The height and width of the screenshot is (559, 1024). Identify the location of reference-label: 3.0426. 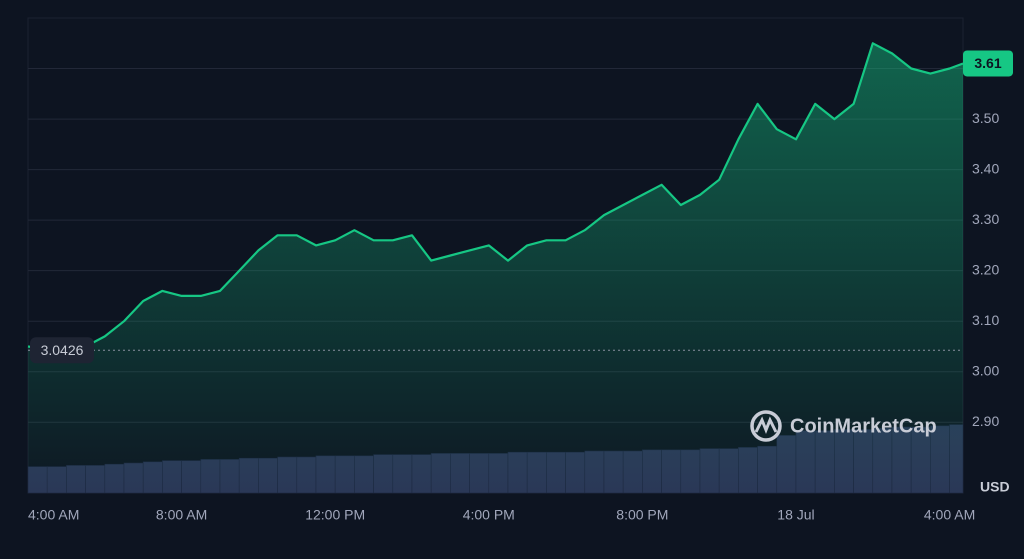
(62, 350).